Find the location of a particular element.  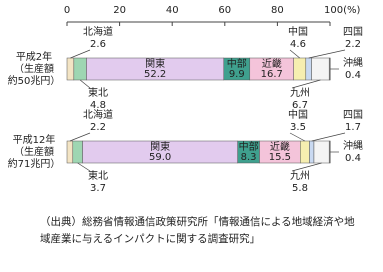

data-label: 59.0 is located at coordinates (160, 157).